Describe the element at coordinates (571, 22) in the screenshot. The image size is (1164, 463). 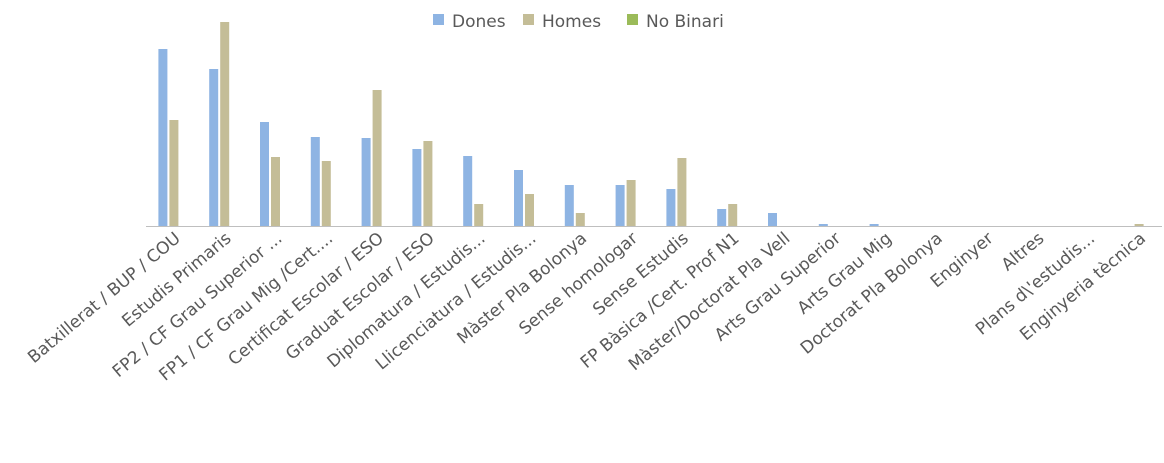
I see `legend-label: Homes` at that location.